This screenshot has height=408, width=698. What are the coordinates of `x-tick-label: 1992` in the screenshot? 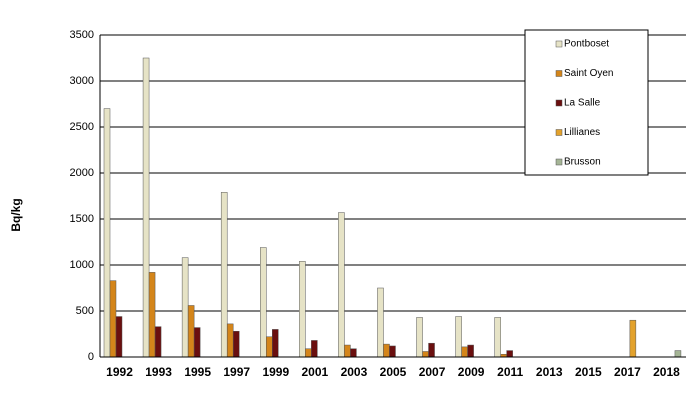 It's located at (119, 372).